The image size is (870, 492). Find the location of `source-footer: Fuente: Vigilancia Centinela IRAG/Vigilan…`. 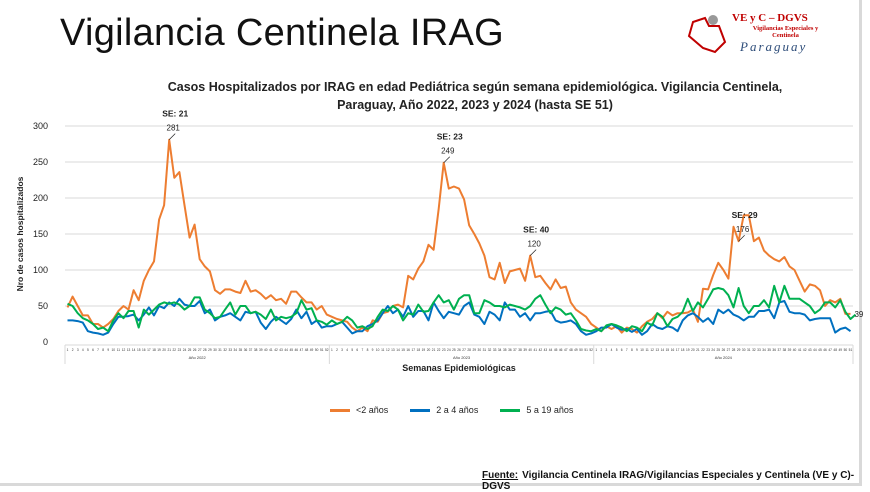

source-footer: Fuente: Vigilancia Centinela IRAG/Vigilan… is located at coordinates (676, 481).